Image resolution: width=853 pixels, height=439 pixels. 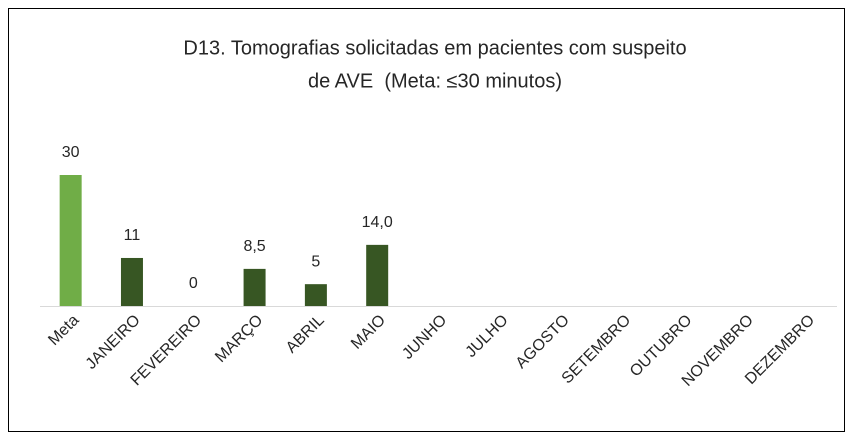 I want to click on data-label: 8,5, so click(x=254, y=246).